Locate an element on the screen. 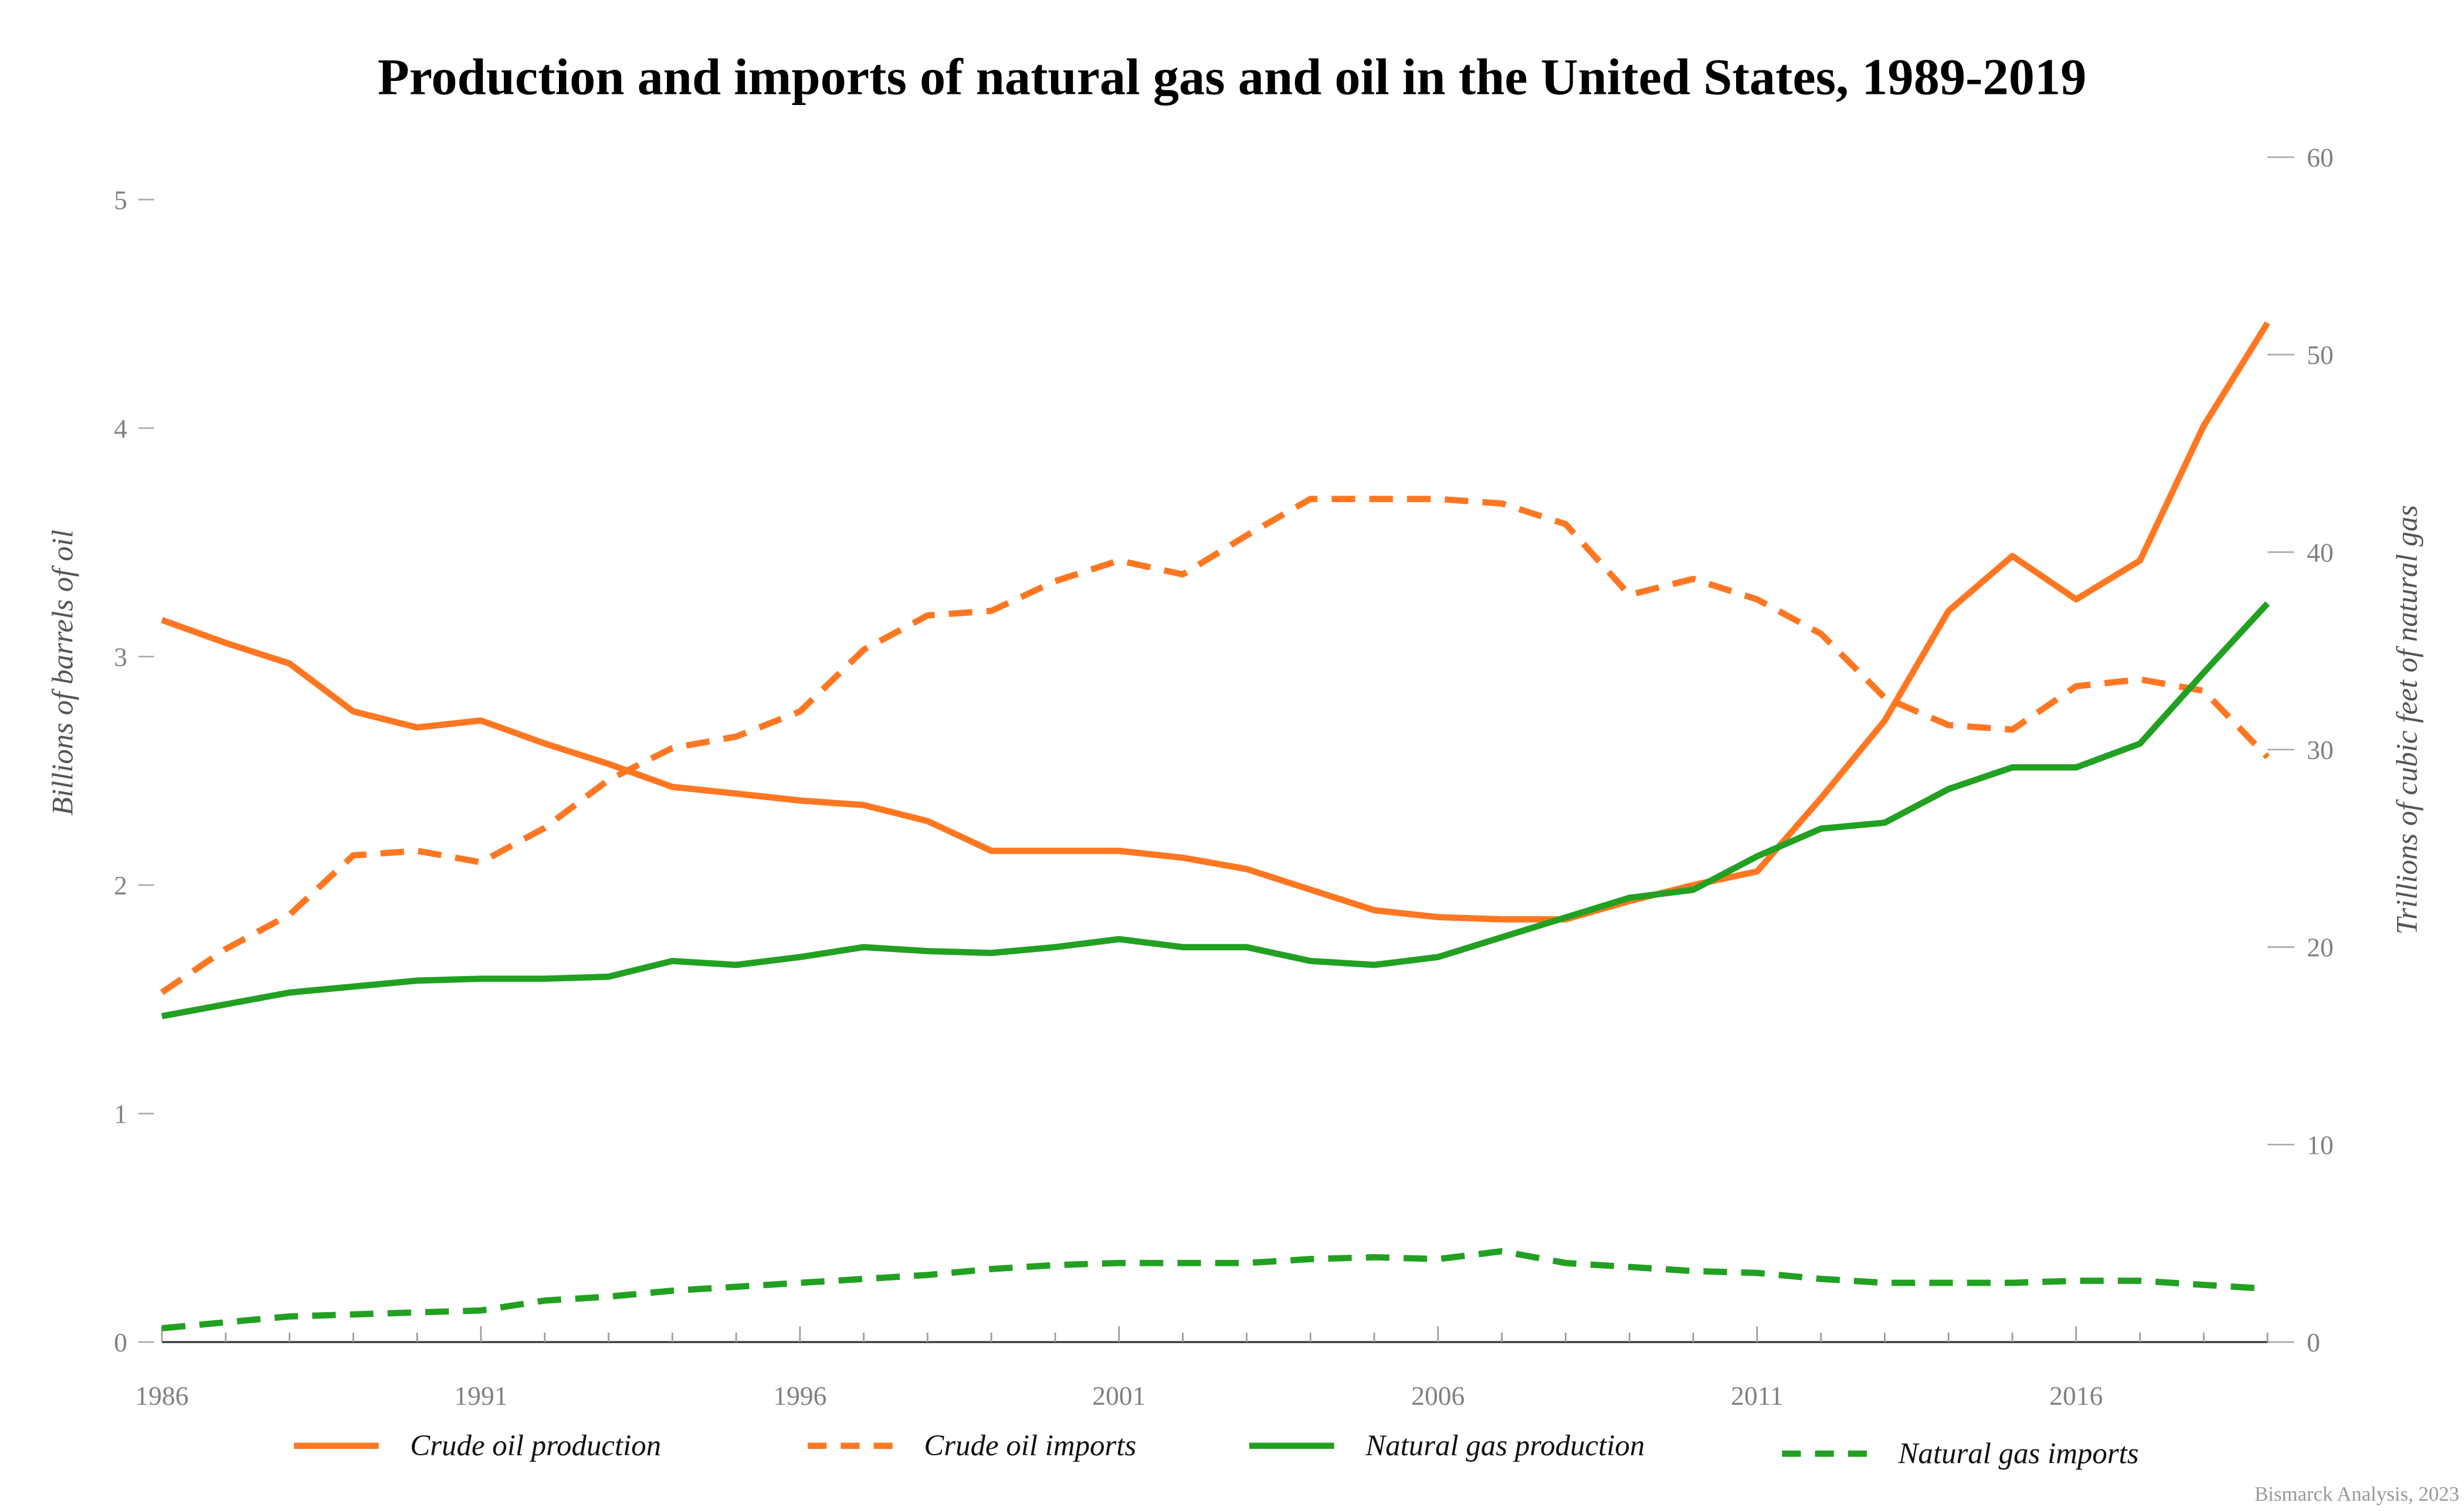 The height and width of the screenshot is (1511, 2464). legend-item: Crude oil production is located at coordinates (477, 1445).